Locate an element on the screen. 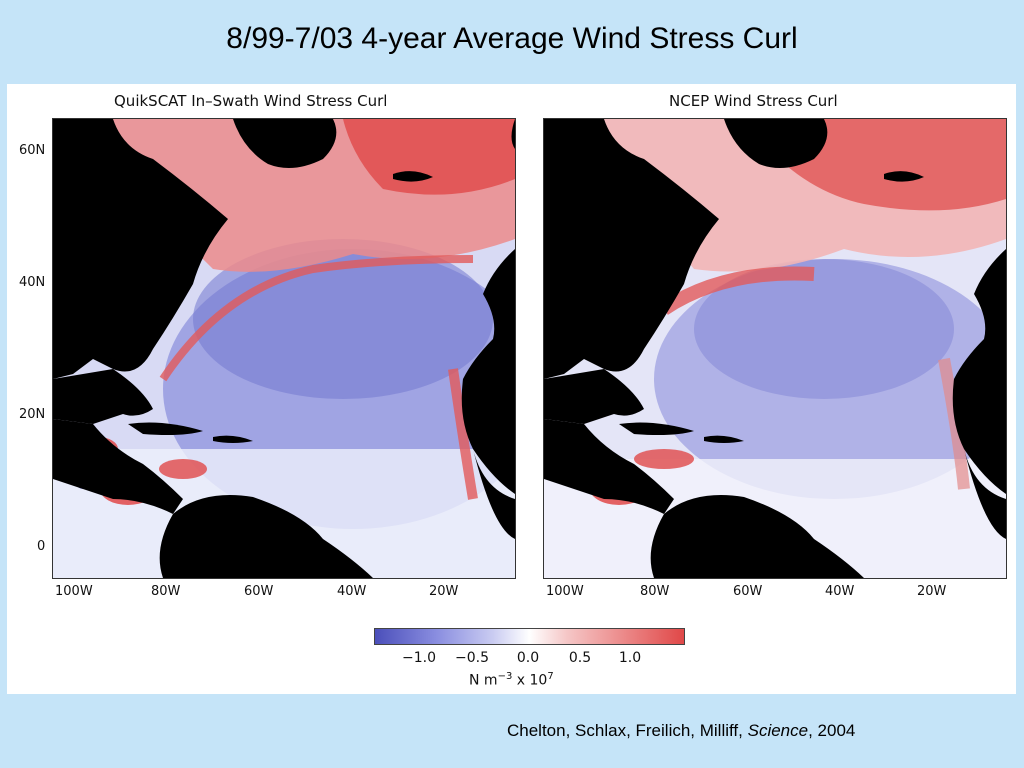 The width and height of the screenshot is (1024, 768). lon-label-40w-right: 40W is located at coordinates (840, 591).